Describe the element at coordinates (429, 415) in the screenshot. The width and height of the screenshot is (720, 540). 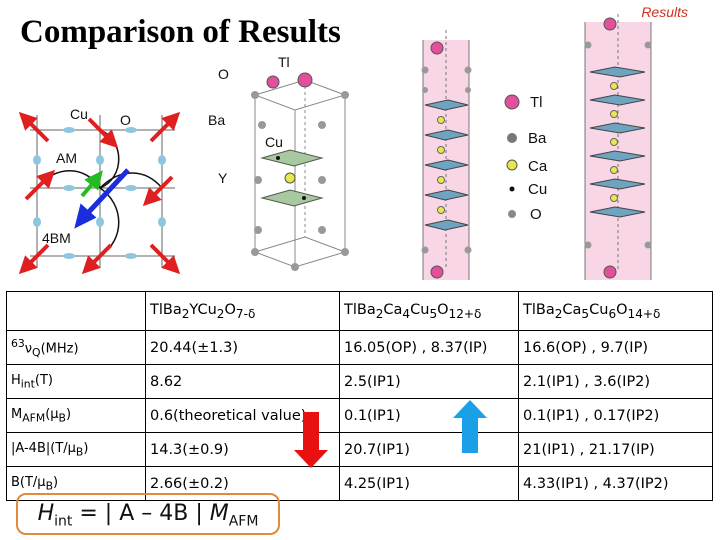
I see `cell-value: 0.1(IP1)` at that location.